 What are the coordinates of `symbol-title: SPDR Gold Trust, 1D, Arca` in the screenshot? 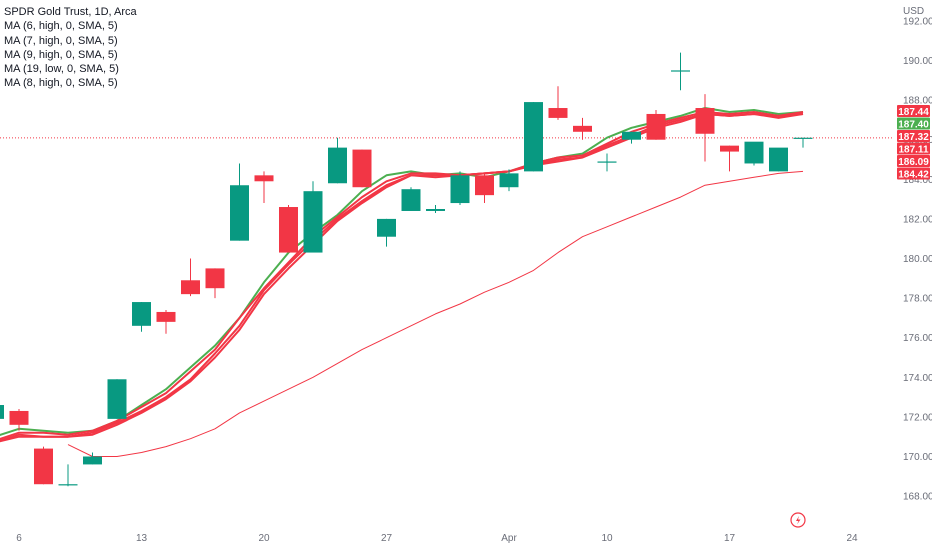 It's located at (70, 12).